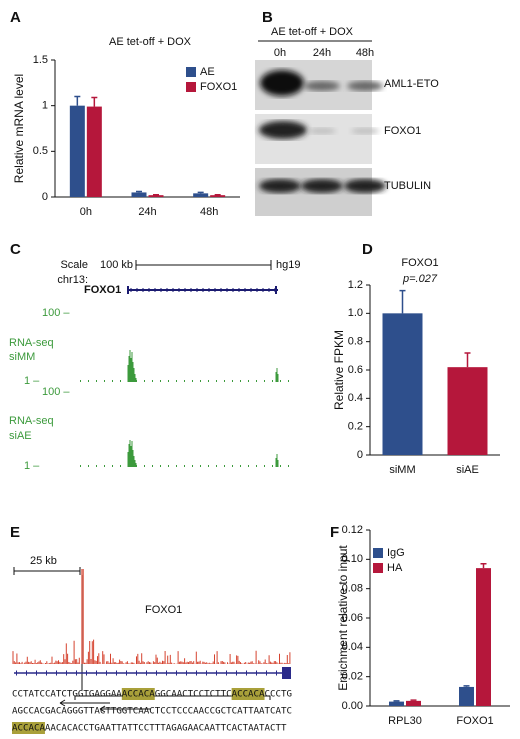  Describe the element at coordinates (102, 290) in the screenshot. I see `gene-name: FOXO1` at that location.